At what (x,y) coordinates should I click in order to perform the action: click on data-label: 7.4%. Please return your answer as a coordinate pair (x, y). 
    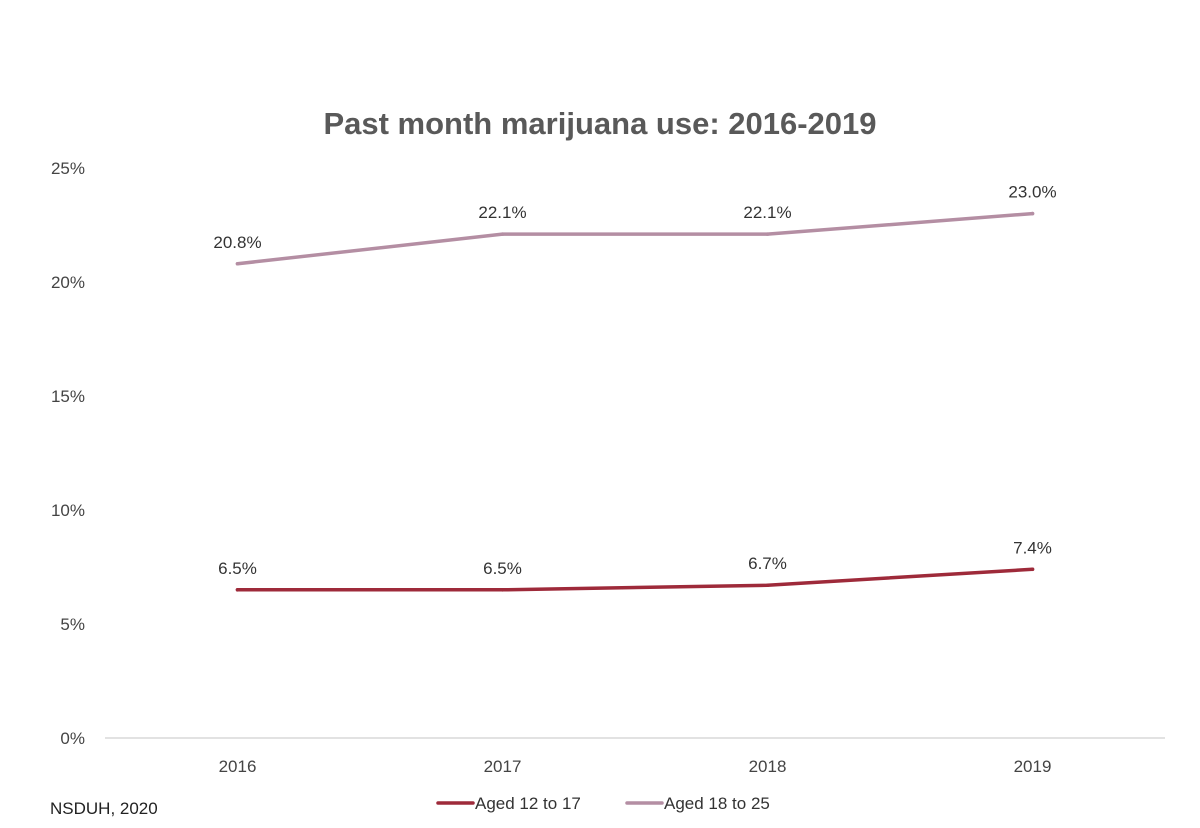
    Looking at the image, I should click on (1032, 547).